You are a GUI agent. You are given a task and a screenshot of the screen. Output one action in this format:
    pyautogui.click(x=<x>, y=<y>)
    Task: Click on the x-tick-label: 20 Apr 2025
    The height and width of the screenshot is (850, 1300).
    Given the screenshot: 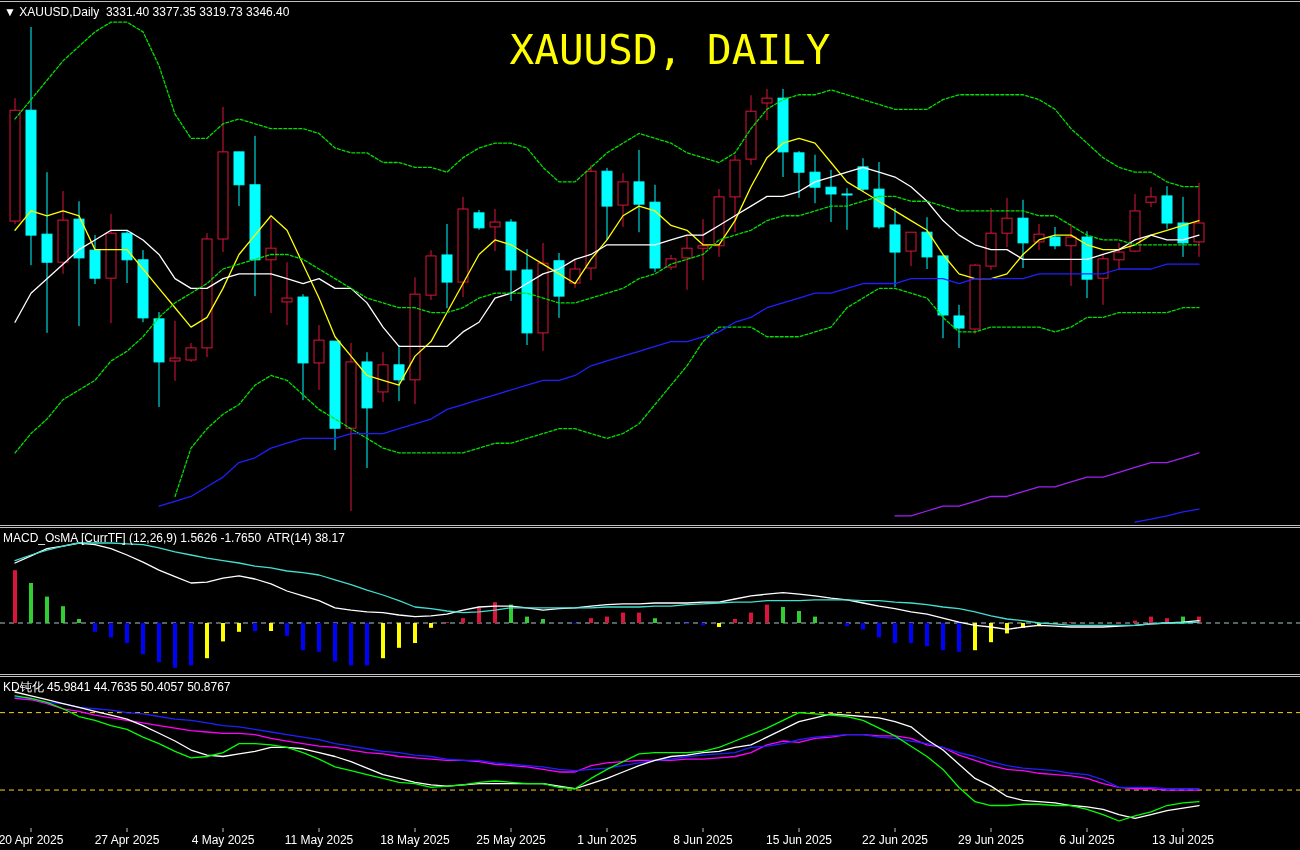 What is the action you would take?
    pyautogui.click(x=32, y=840)
    